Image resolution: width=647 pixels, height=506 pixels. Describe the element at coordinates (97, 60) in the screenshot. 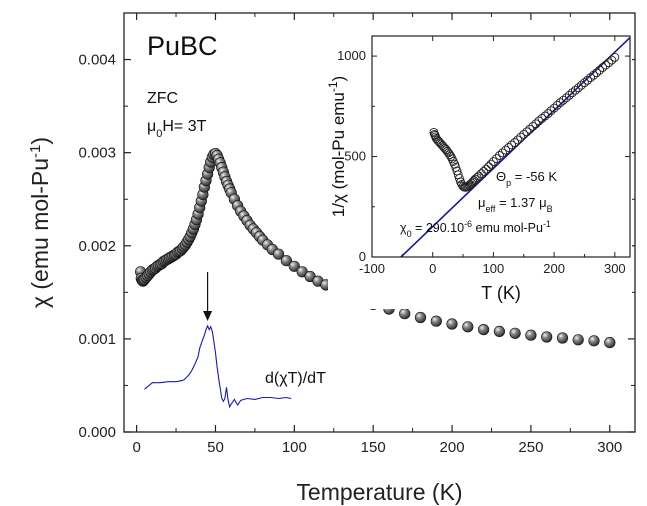

I see `y-tick-label: 0.004` at that location.